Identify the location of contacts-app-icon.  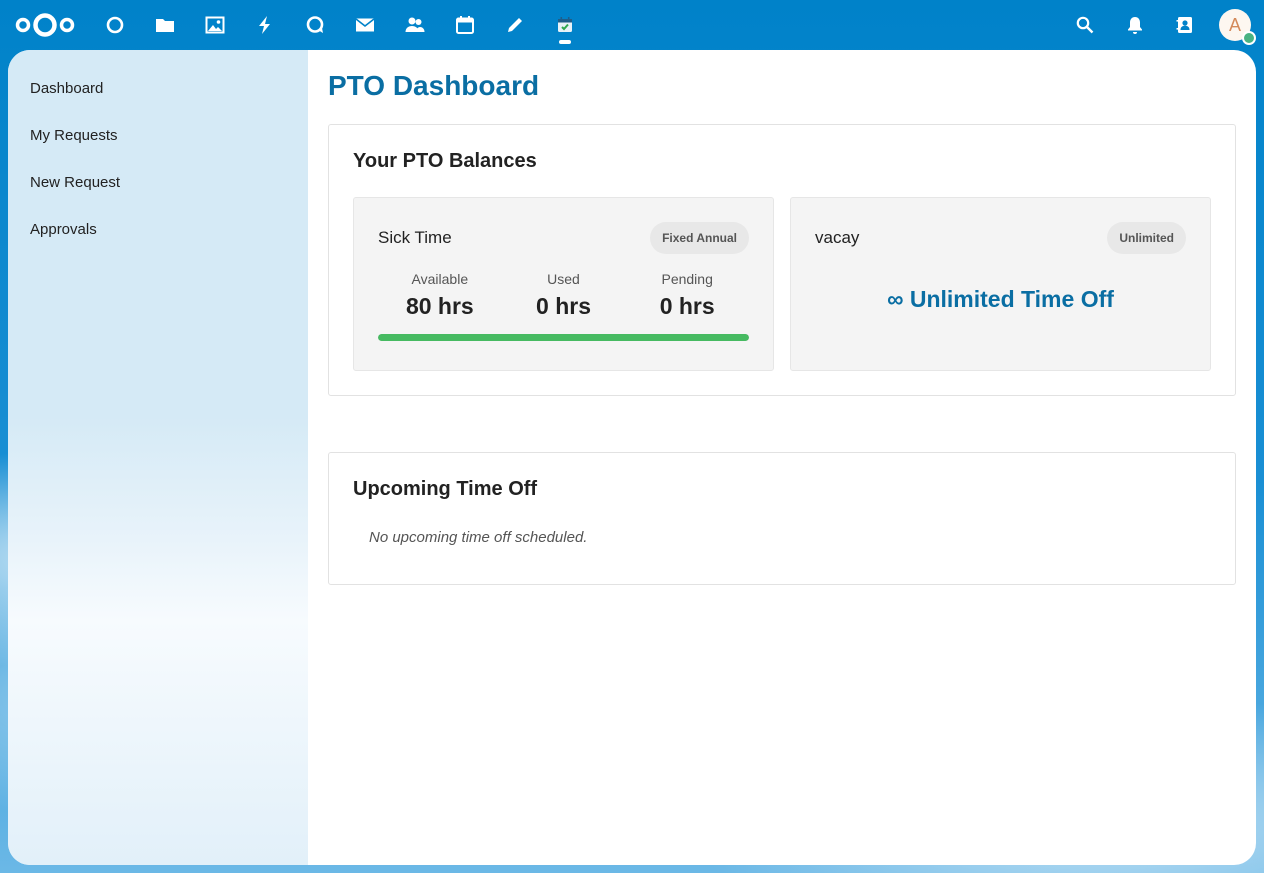
(415, 25).